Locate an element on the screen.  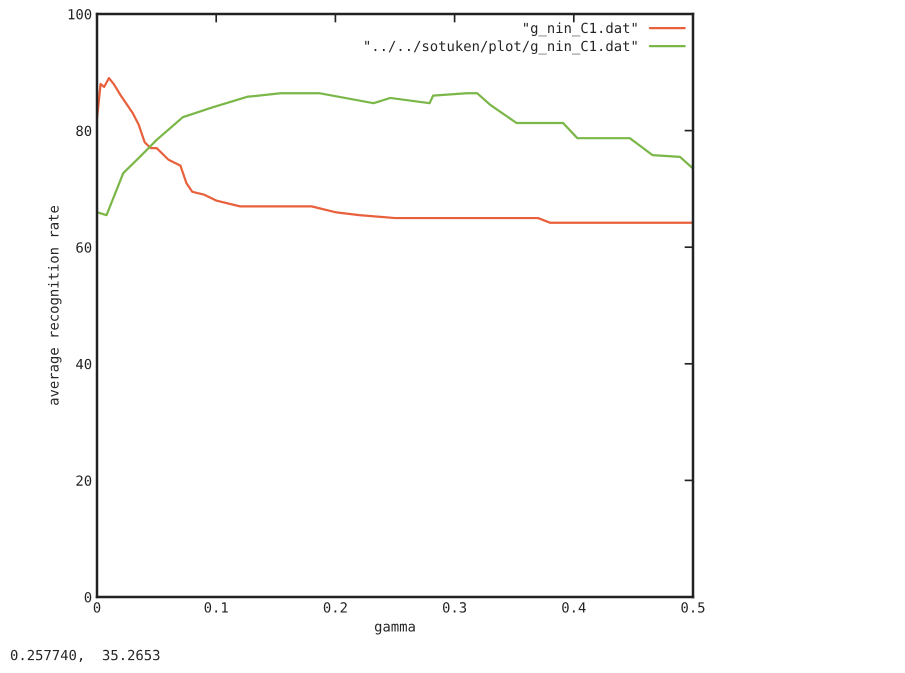
x-tick-label: 0.4 is located at coordinates (574, 607).